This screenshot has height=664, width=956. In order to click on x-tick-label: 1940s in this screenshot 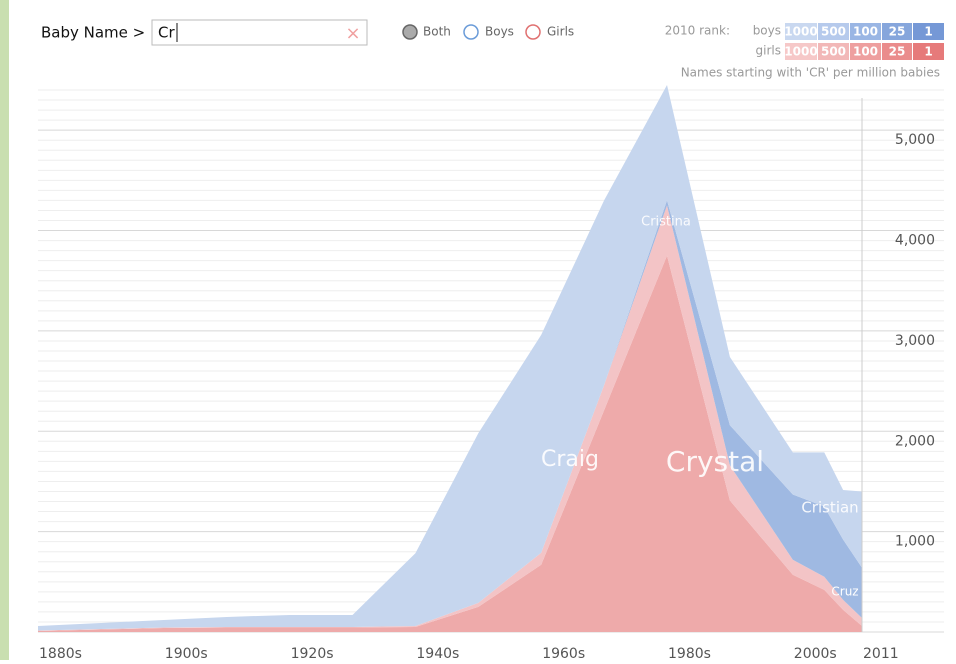, I will do `click(437, 653)`.